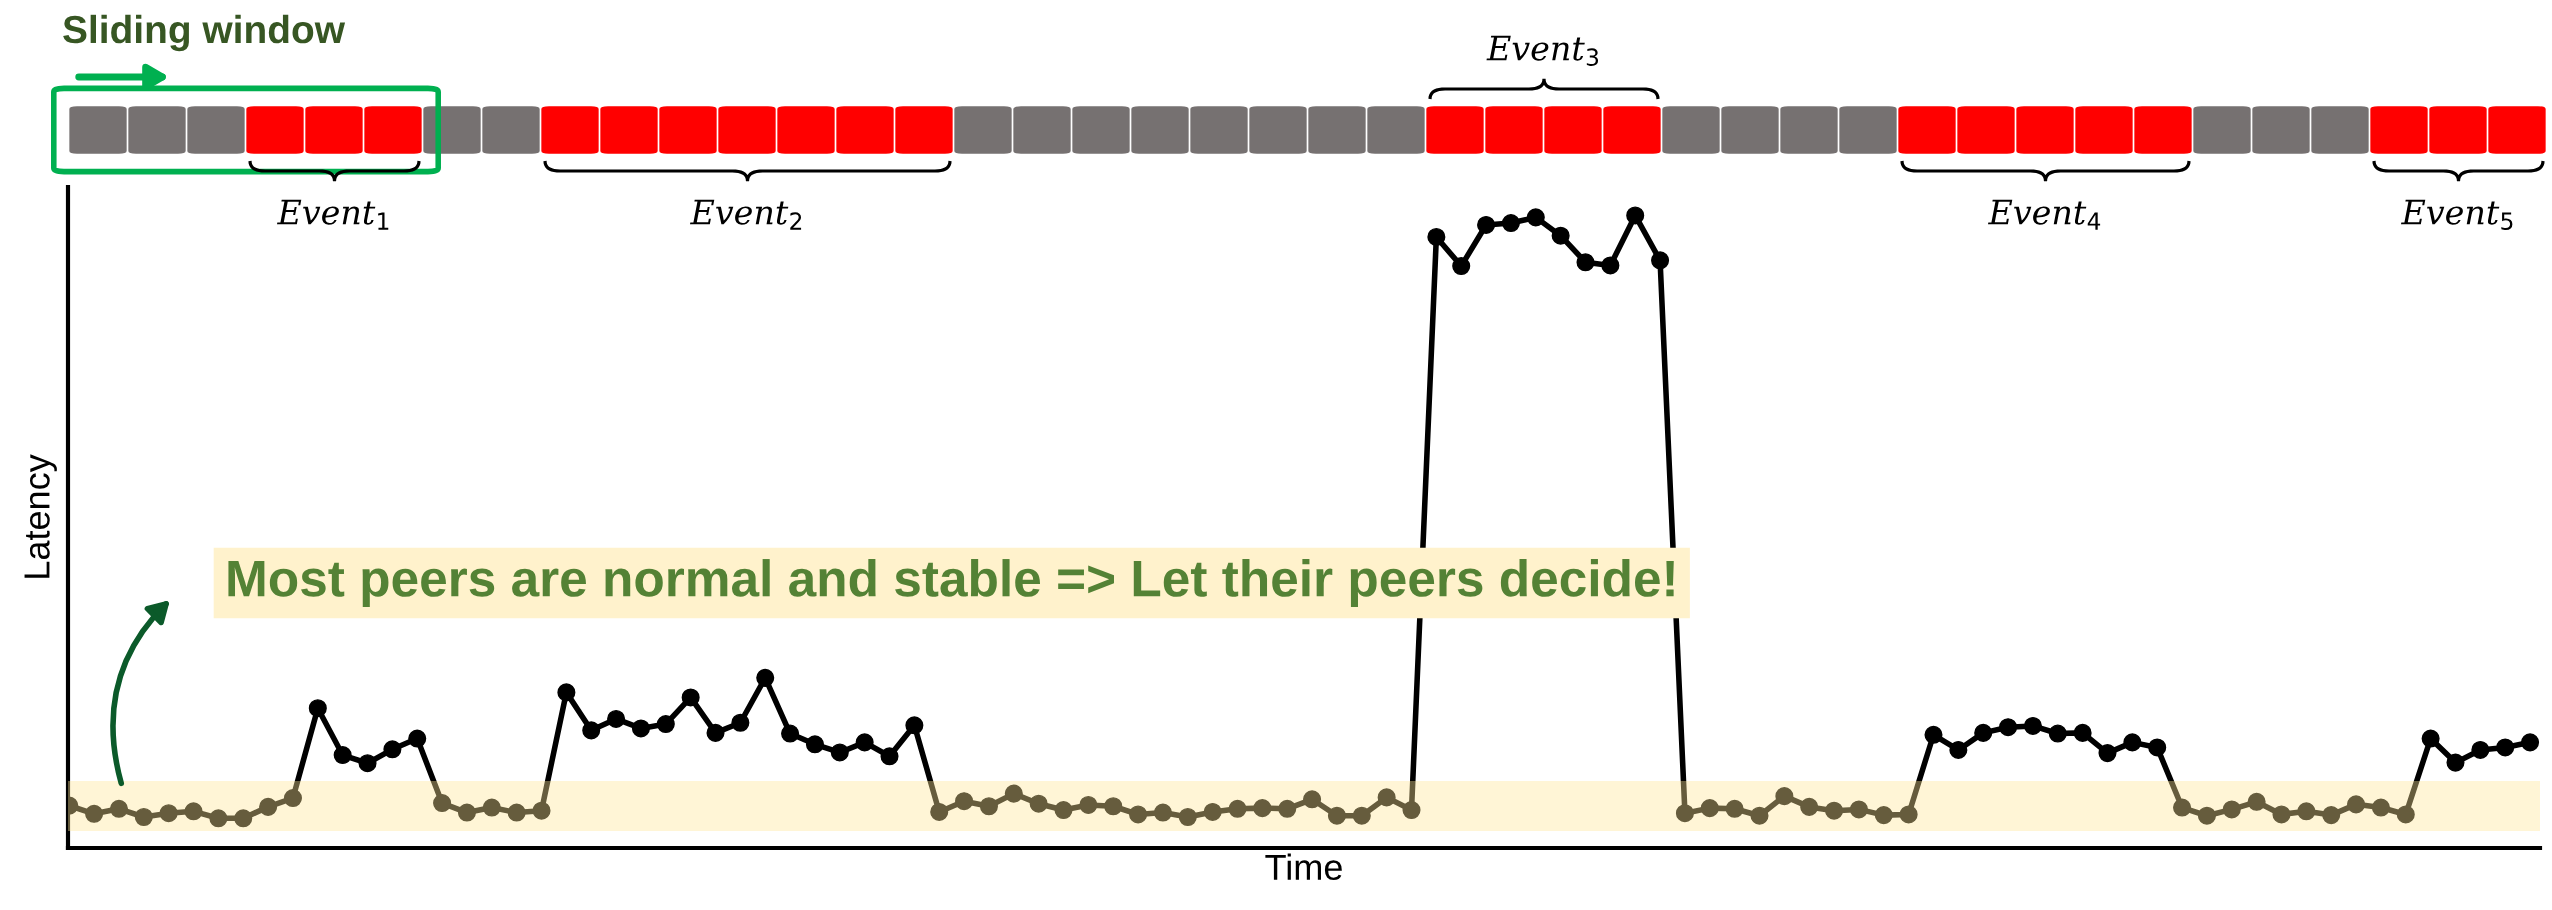 This screenshot has height=910, width=2552. Describe the element at coordinates (2044, 214) in the screenshot. I see `annotation: Event$_{4}$` at that location.